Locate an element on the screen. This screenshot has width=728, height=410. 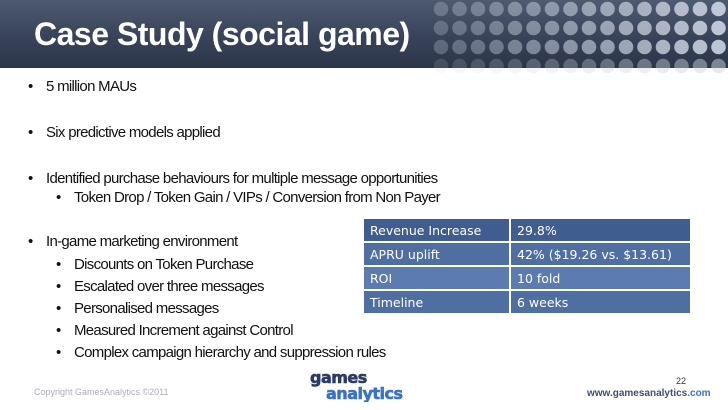
metric-label: Revenue Increase is located at coordinates (437, 231).